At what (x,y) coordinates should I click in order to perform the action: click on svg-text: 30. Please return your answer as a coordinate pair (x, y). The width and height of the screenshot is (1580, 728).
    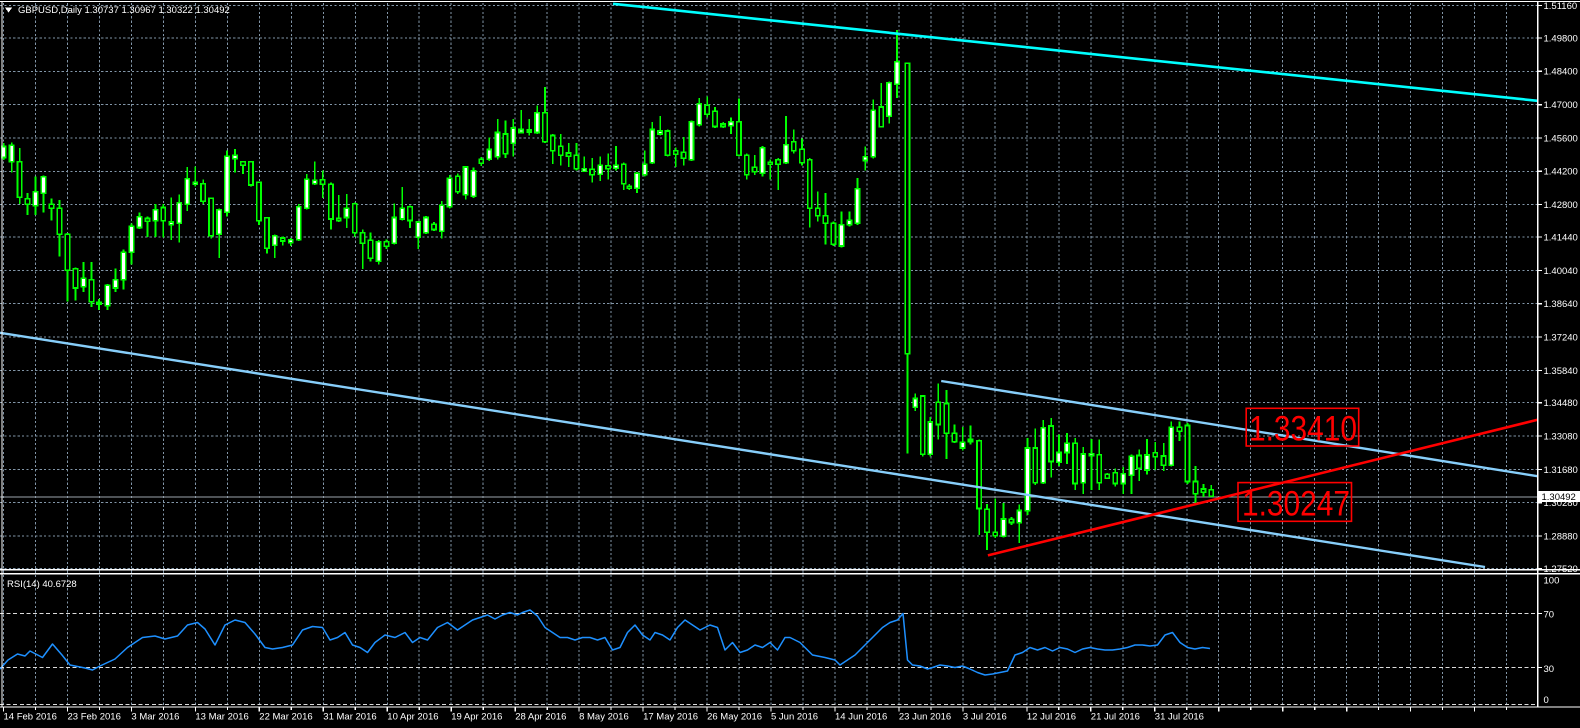
    Looking at the image, I should click on (1549, 669).